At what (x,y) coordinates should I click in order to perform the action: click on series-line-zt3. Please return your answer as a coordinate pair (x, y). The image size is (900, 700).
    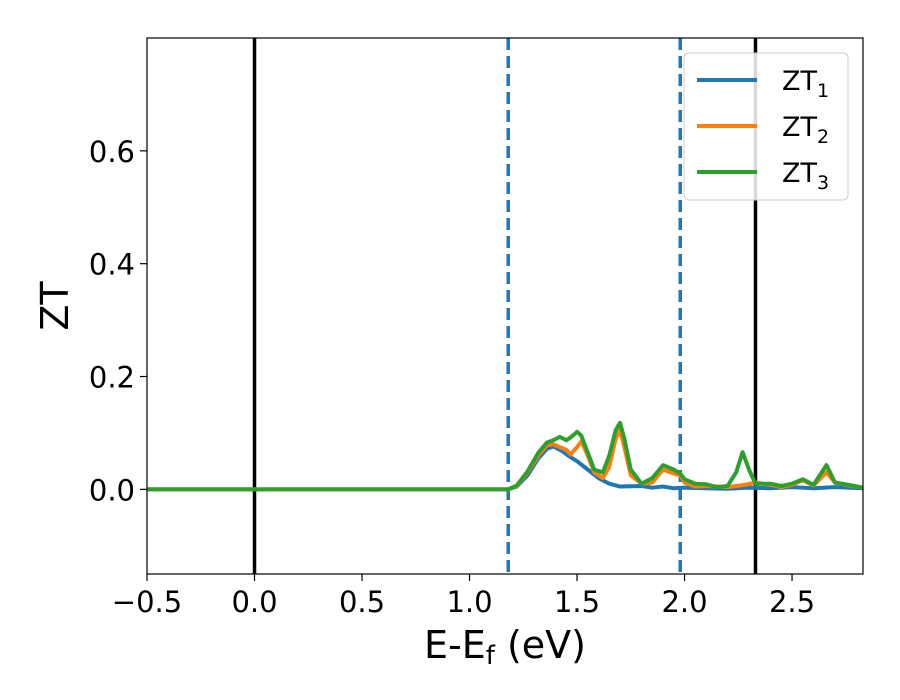
    Looking at the image, I should click on (505, 456).